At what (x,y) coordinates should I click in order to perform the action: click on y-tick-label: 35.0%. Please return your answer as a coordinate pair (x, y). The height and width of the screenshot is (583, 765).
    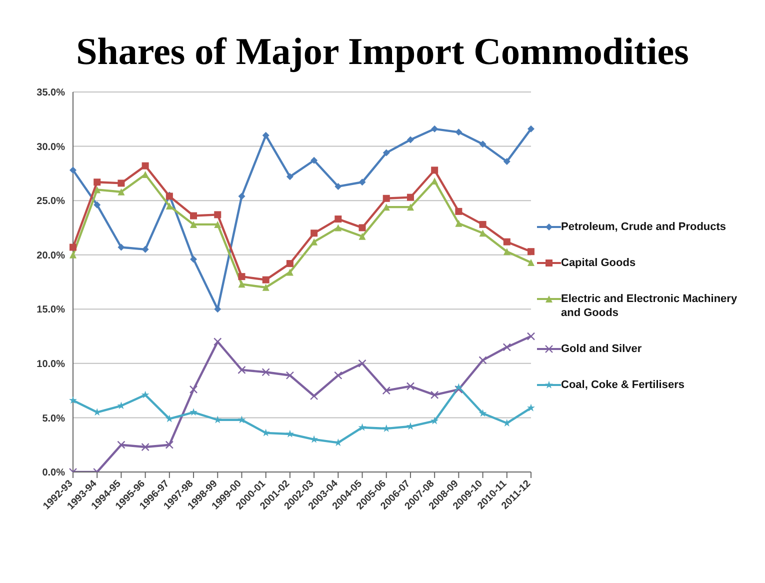
    Looking at the image, I should click on (51, 93).